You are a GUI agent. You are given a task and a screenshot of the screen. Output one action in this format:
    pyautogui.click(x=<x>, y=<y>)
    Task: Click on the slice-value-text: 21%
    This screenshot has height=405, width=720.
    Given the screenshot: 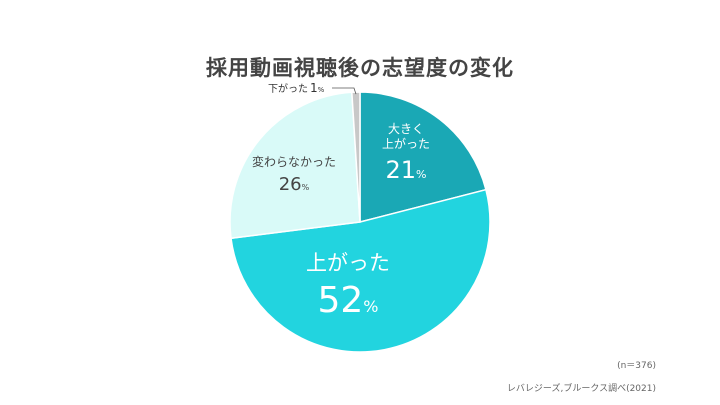 What is the action you would take?
    pyautogui.click(x=406, y=170)
    